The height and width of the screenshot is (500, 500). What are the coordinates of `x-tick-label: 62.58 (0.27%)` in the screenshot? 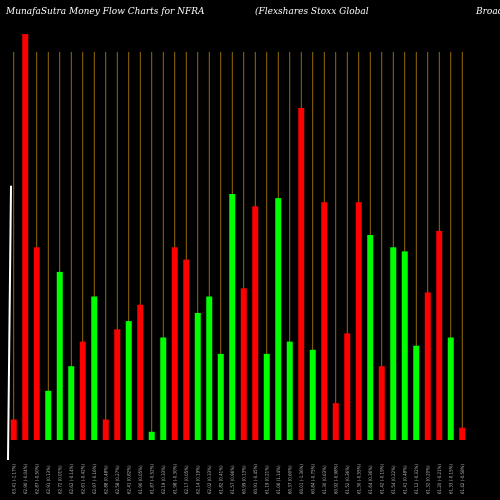 It's located at (117, 479).